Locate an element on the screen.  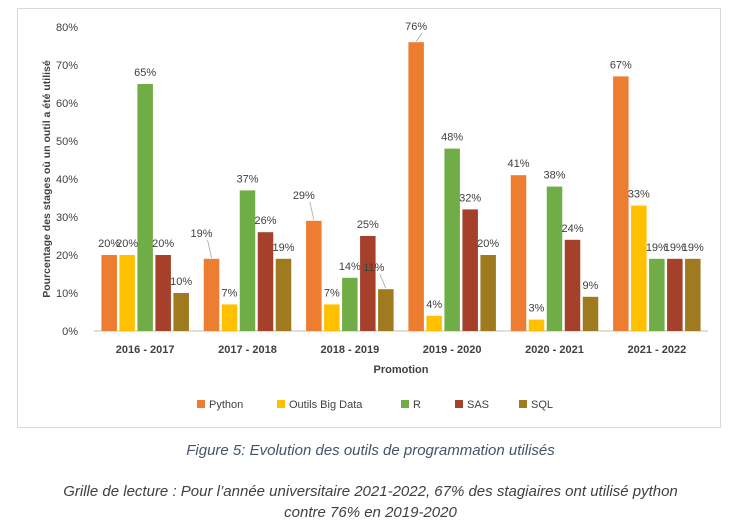
data-label: 76% is located at coordinates (416, 27).